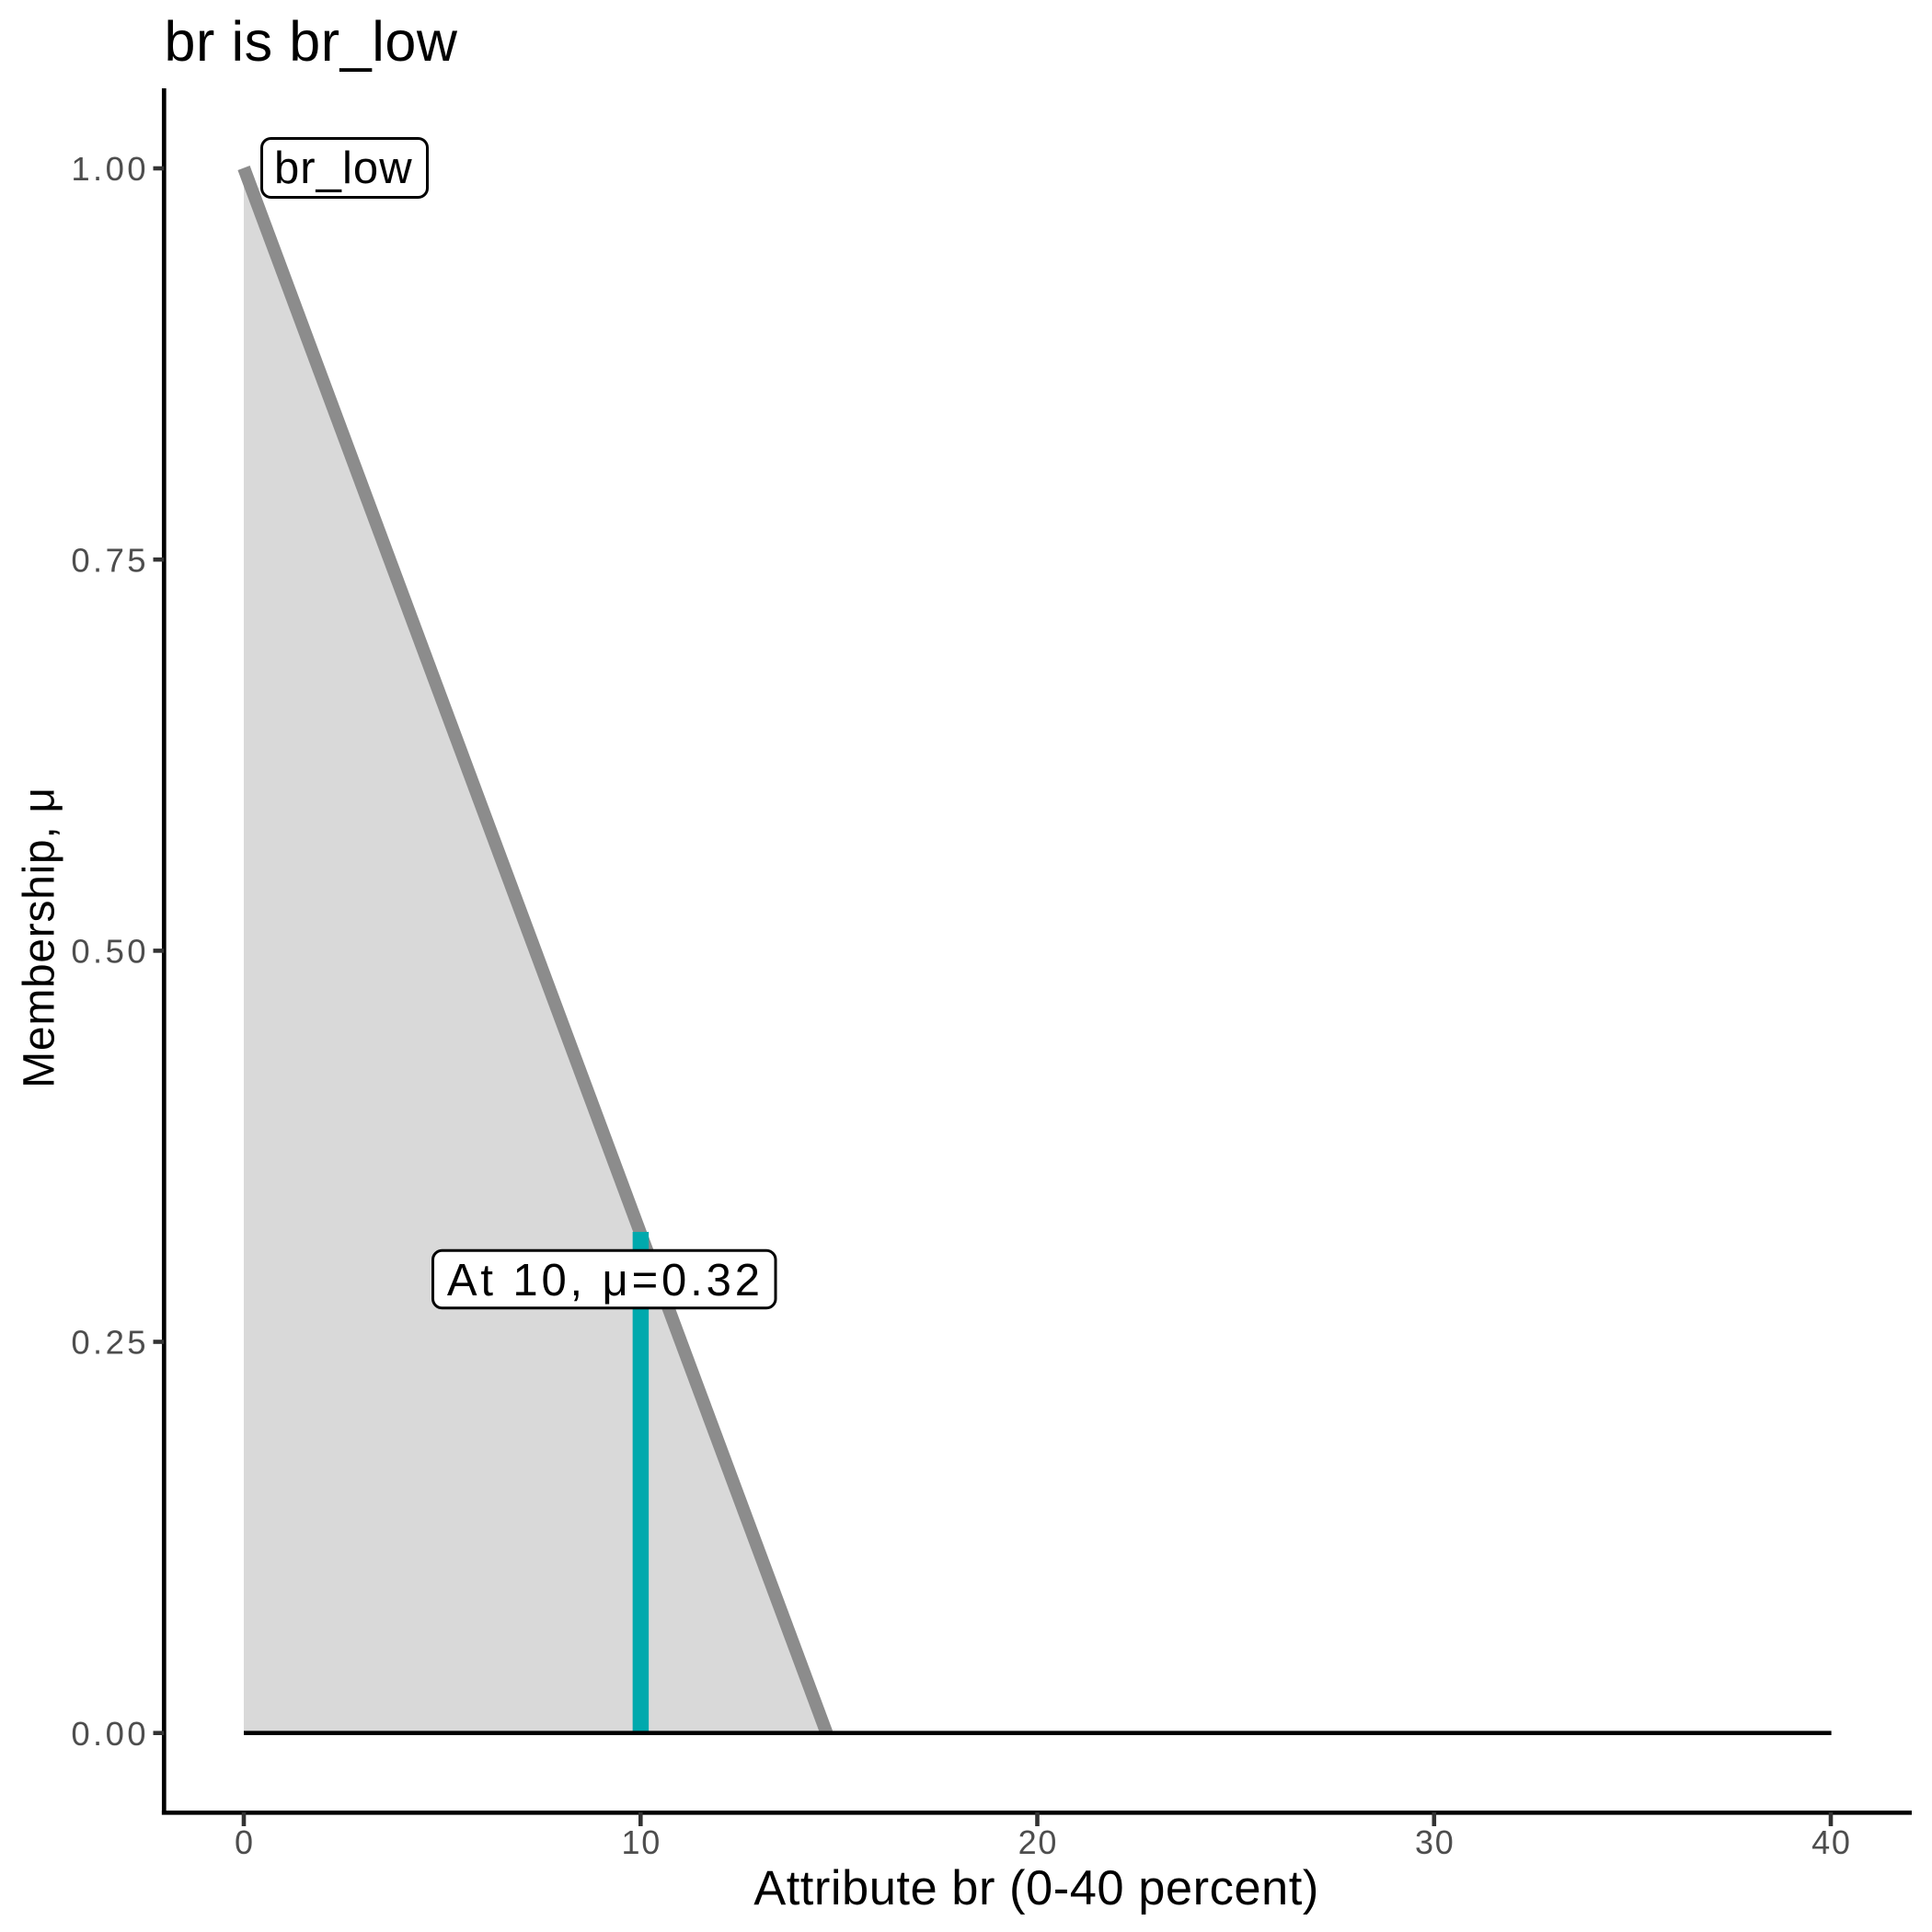 This screenshot has width=1932, height=1932. Describe the element at coordinates (110, 169) in the screenshot. I see `svg-text: 1.00` at that location.